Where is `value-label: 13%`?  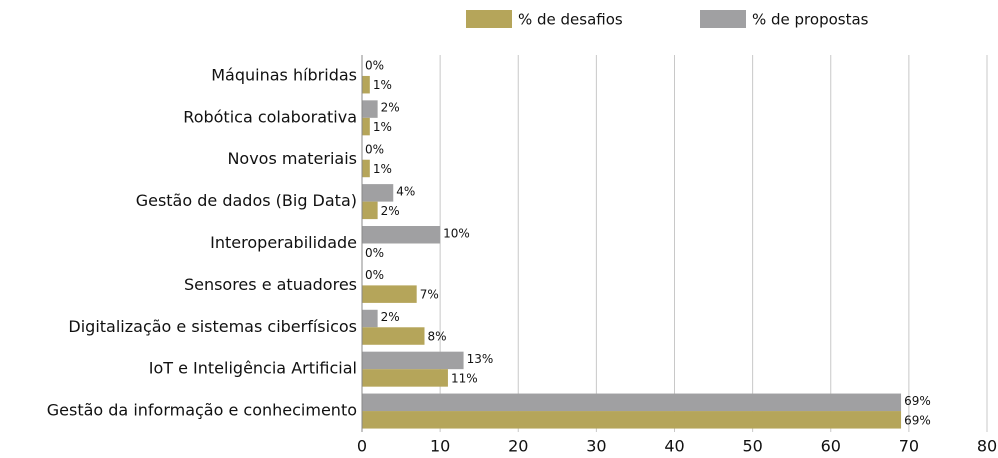
value-label: 13% is located at coordinates (480, 359).